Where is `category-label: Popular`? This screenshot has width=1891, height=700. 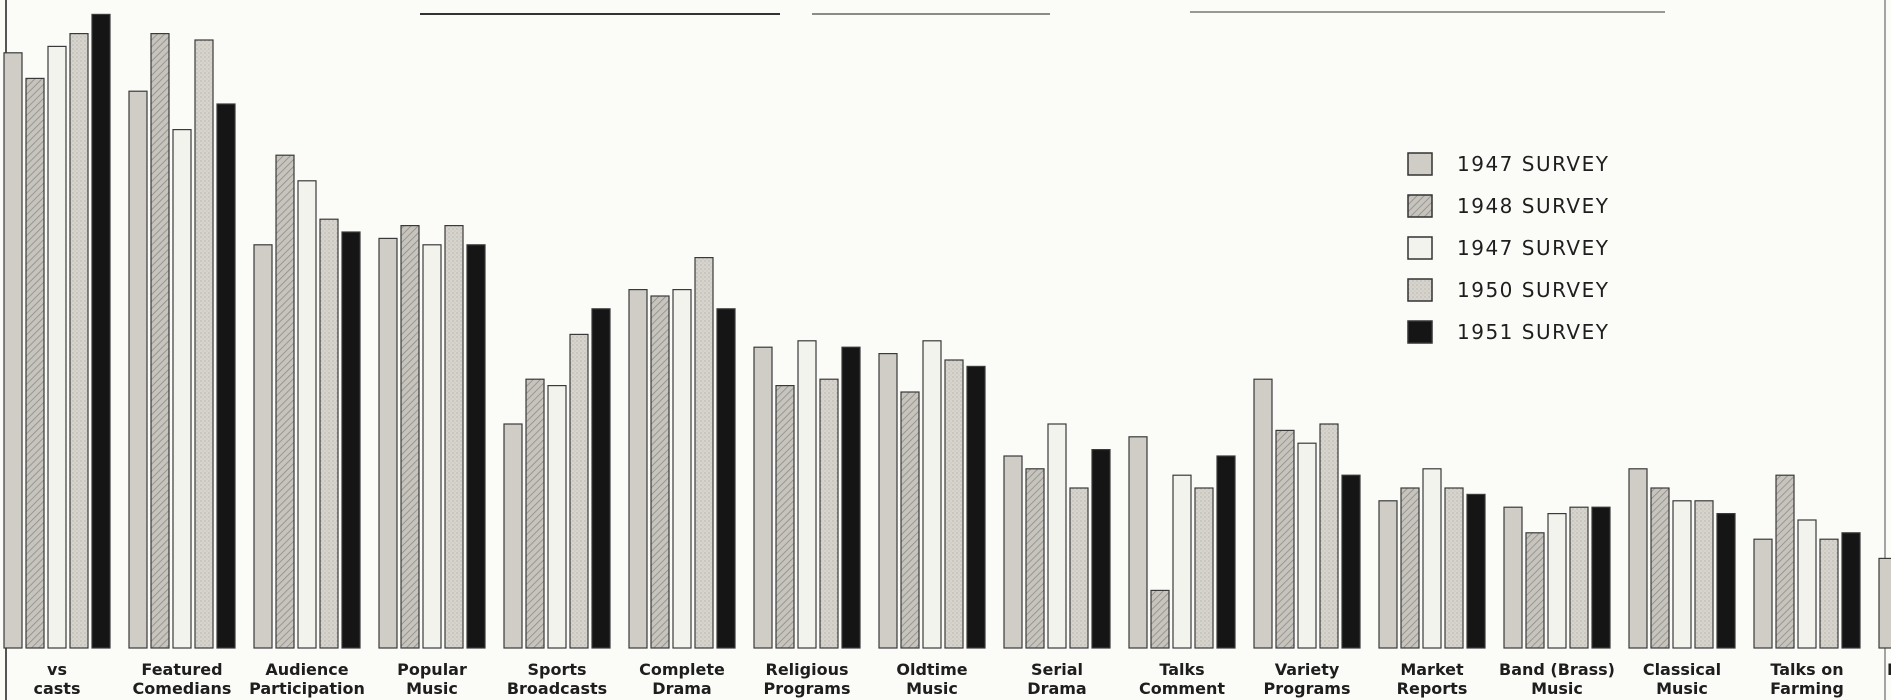
category-label: Popular is located at coordinates (432, 669).